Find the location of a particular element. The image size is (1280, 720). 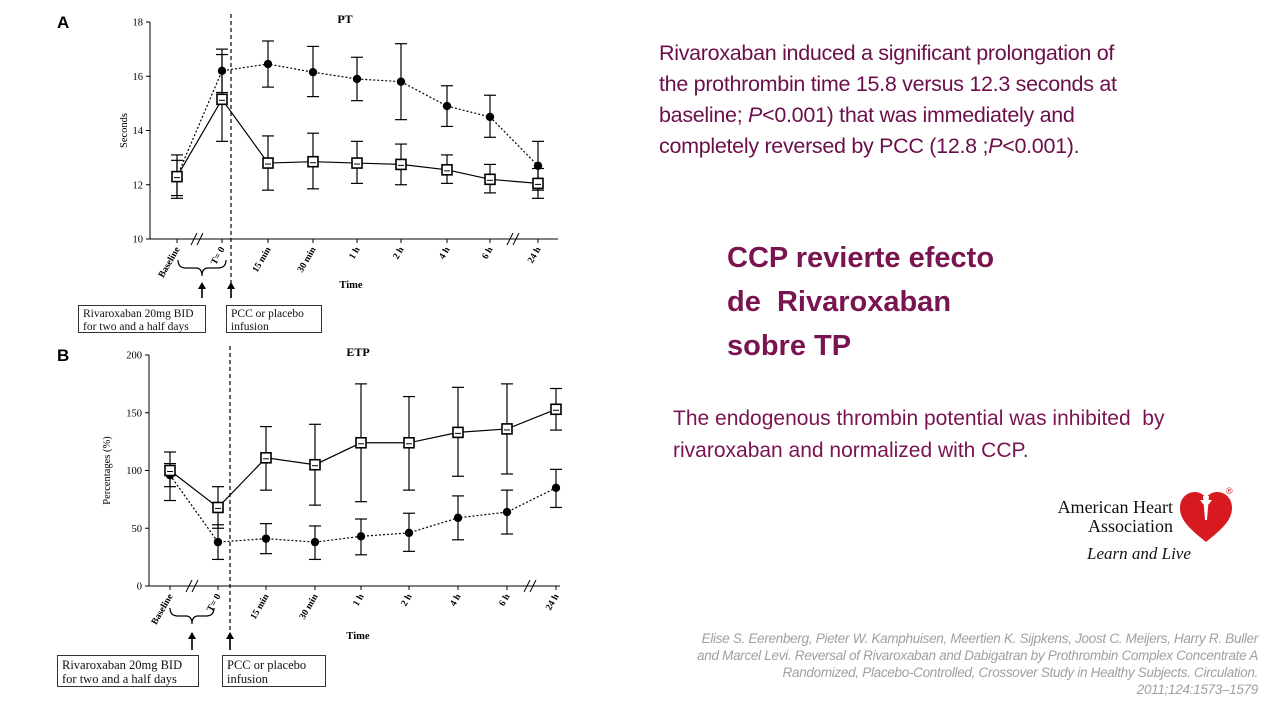

y-tick-label: 200 is located at coordinates (134, 356).